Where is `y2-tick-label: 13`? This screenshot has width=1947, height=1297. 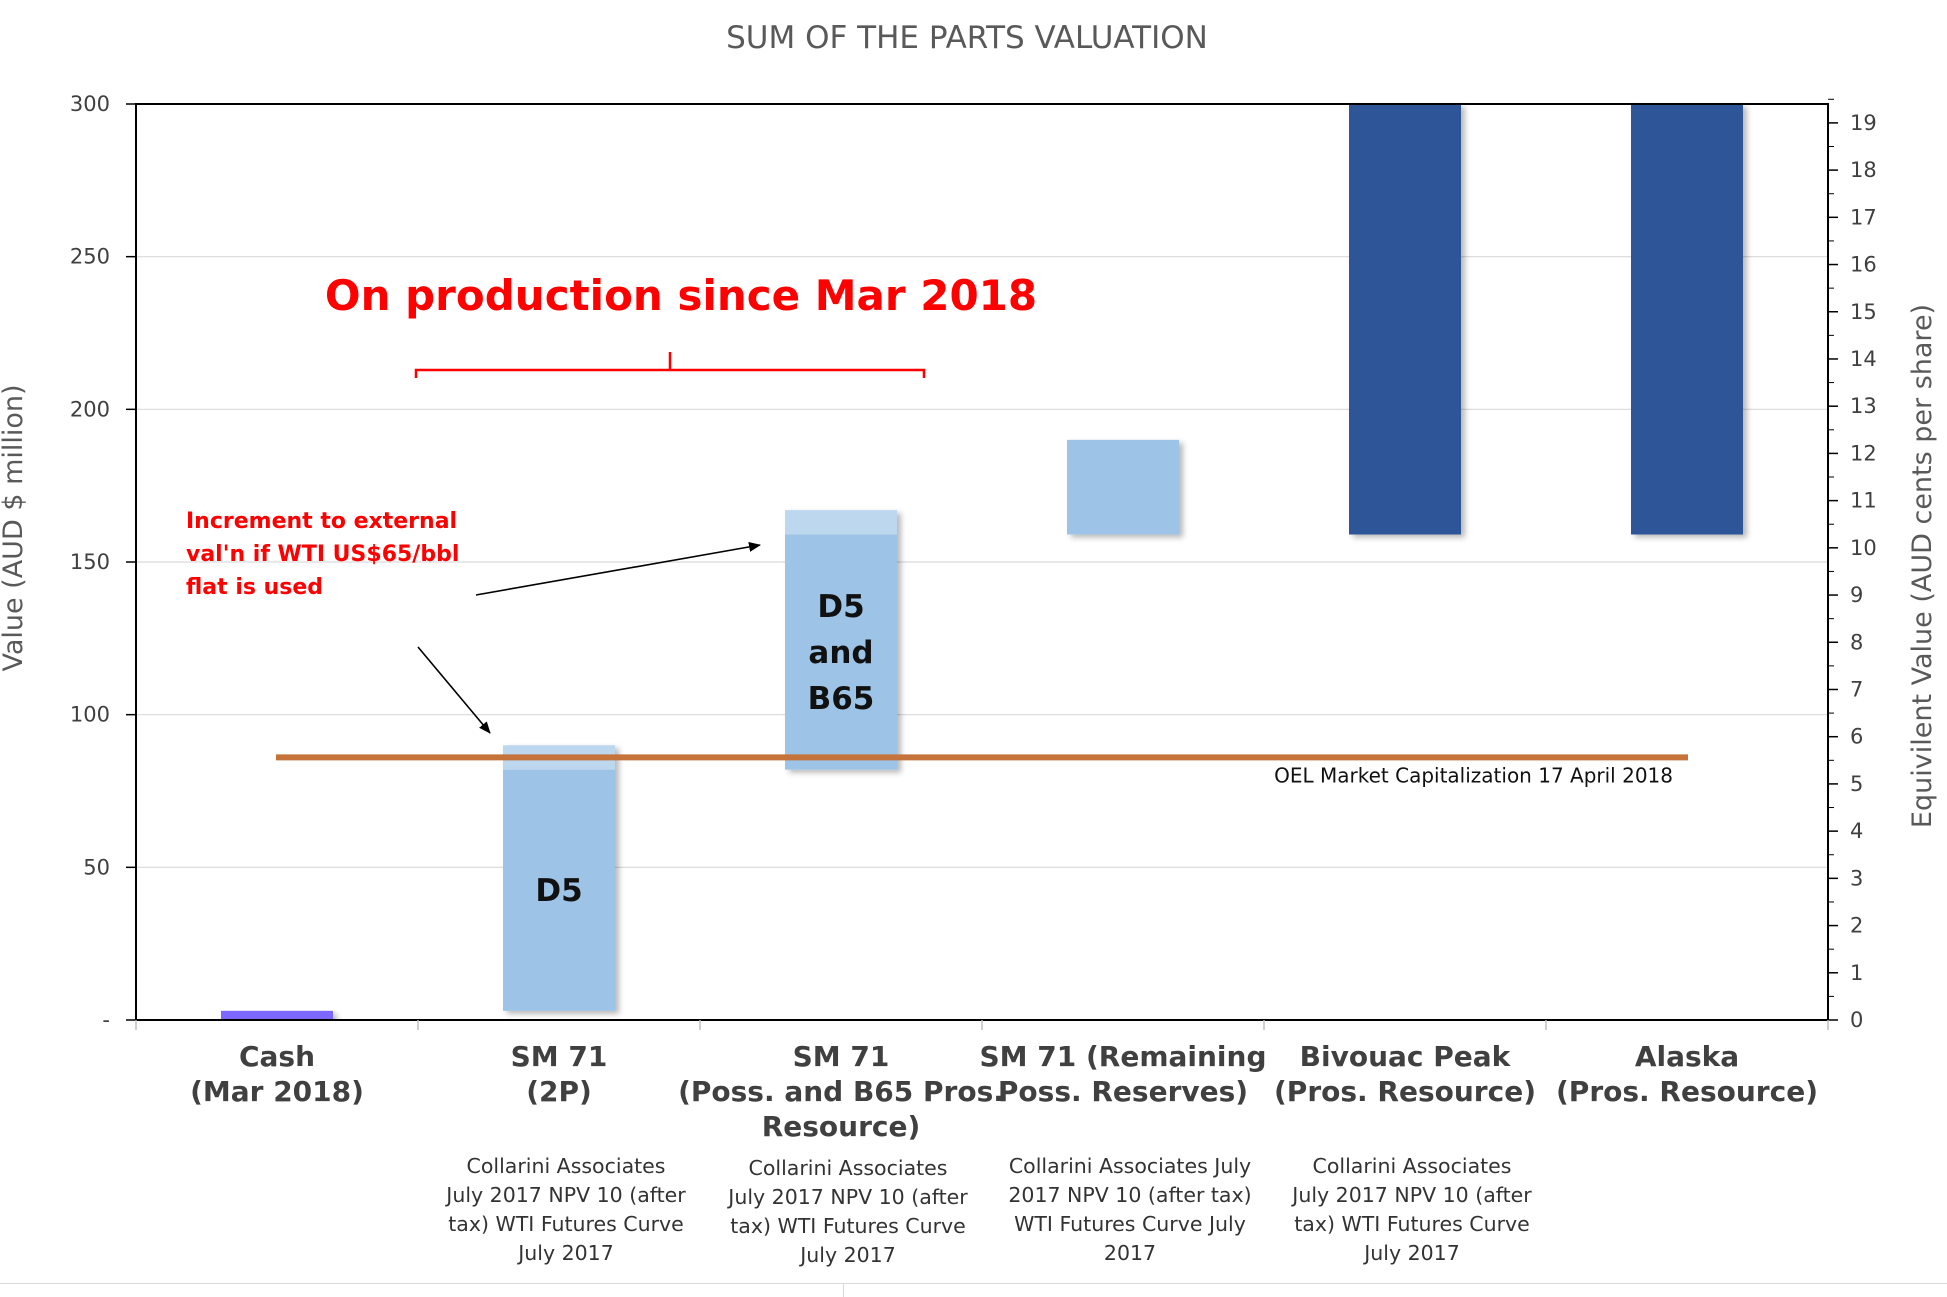
y2-tick-label: 13 is located at coordinates (1863, 406).